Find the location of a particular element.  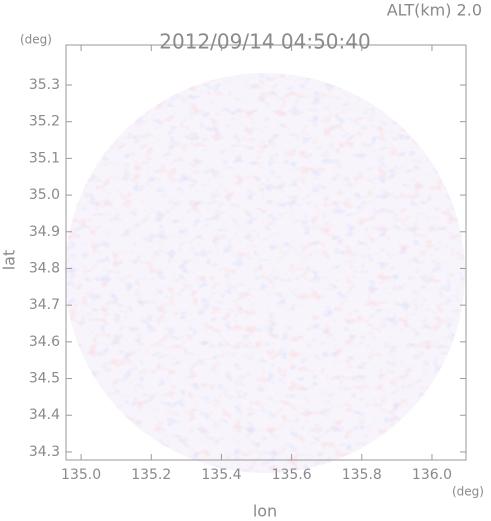

x-axis-label: lon is located at coordinates (265, 511).